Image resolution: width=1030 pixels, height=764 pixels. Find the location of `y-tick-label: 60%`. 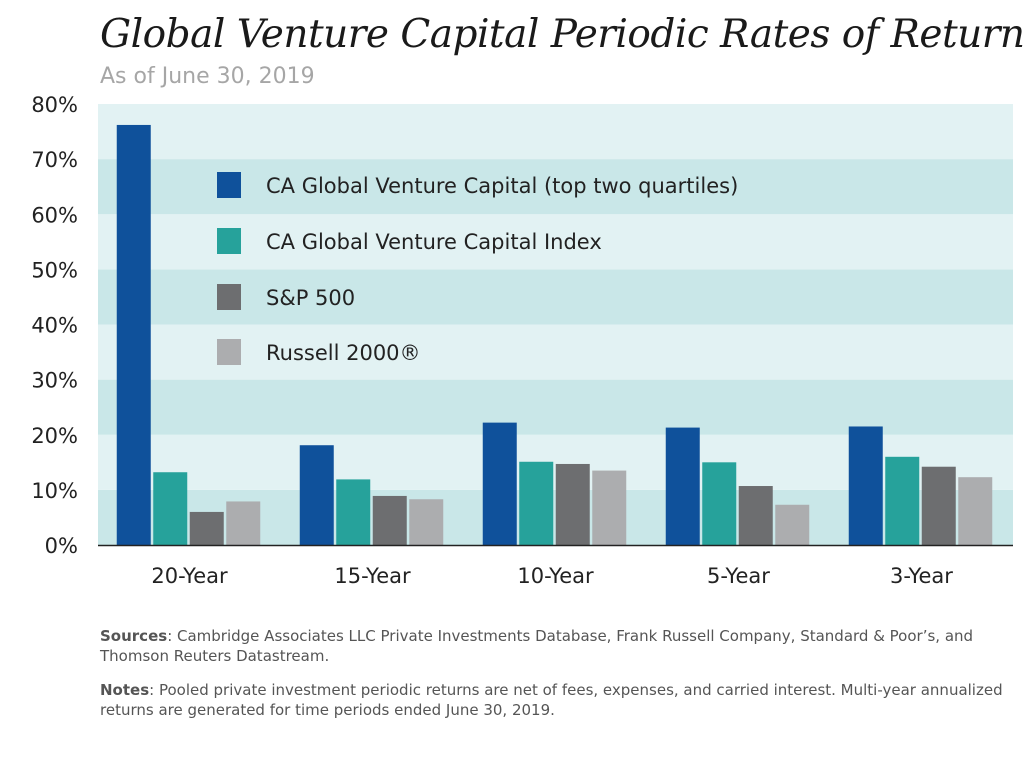

y-tick-label: 60% is located at coordinates (54, 215).